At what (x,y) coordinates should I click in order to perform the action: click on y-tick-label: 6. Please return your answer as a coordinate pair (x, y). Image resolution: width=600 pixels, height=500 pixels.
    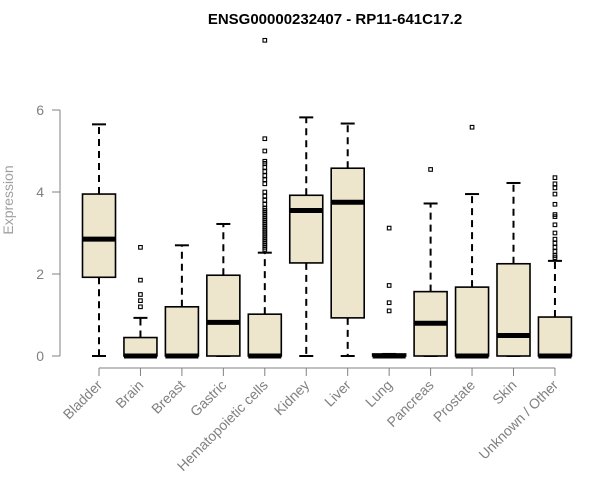
    Looking at the image, I should click on (40, 110).